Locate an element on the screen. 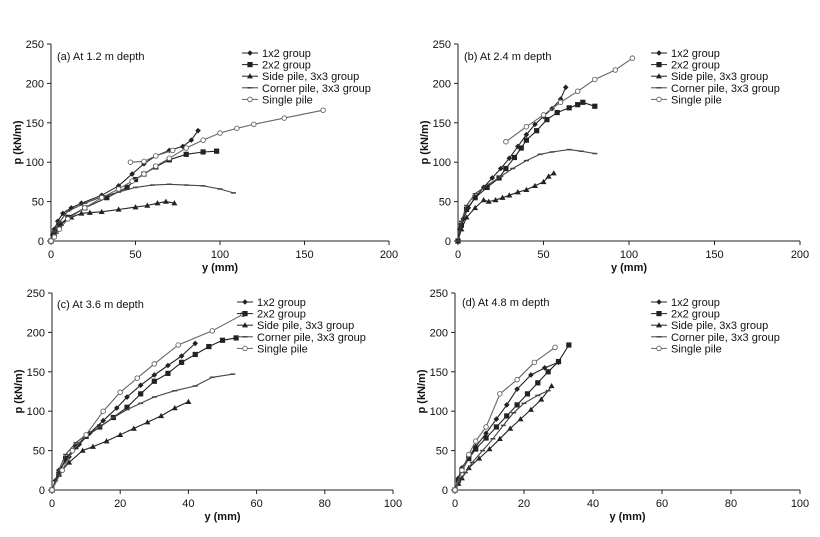 The width and height of the screenshot is (820, 537). x-tick-label: 80 is located at coordinates (325, 504).